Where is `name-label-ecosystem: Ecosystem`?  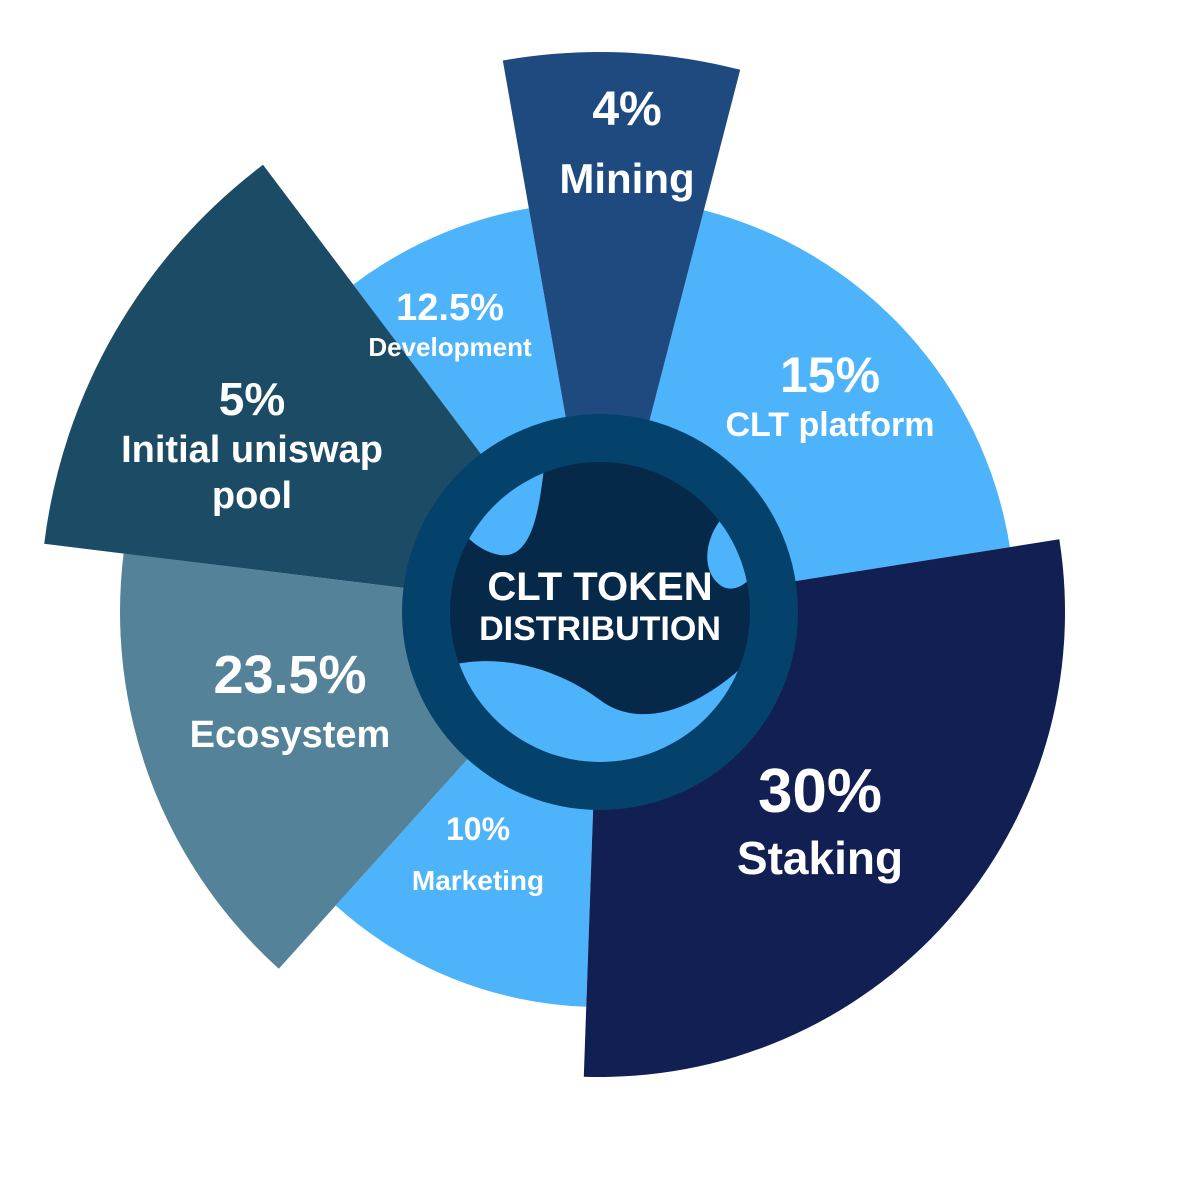
name-label-ecosystem: Ecosystem is located at coordinates (290, 735).